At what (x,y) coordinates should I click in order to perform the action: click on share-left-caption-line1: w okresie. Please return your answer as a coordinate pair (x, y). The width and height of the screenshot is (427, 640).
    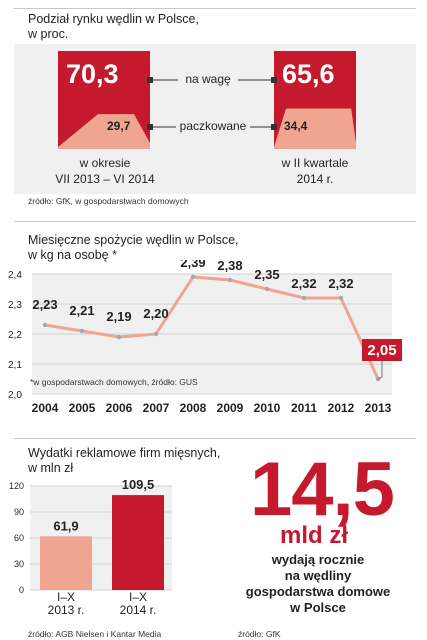
    Looking at the image, I should click on (105, 163).